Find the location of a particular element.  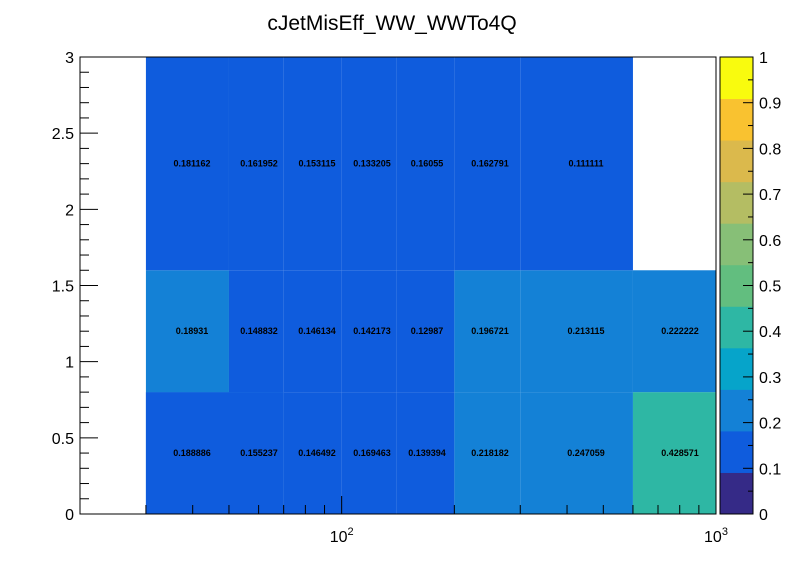

cell-value-label: 0.161952 is located at coordinates (259, 164).